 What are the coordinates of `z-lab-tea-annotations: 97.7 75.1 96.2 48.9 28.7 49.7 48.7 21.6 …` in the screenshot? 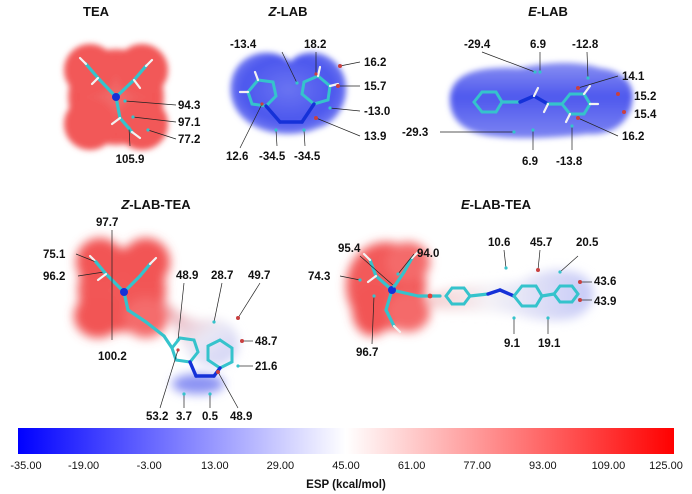 It's located at (160, 320).